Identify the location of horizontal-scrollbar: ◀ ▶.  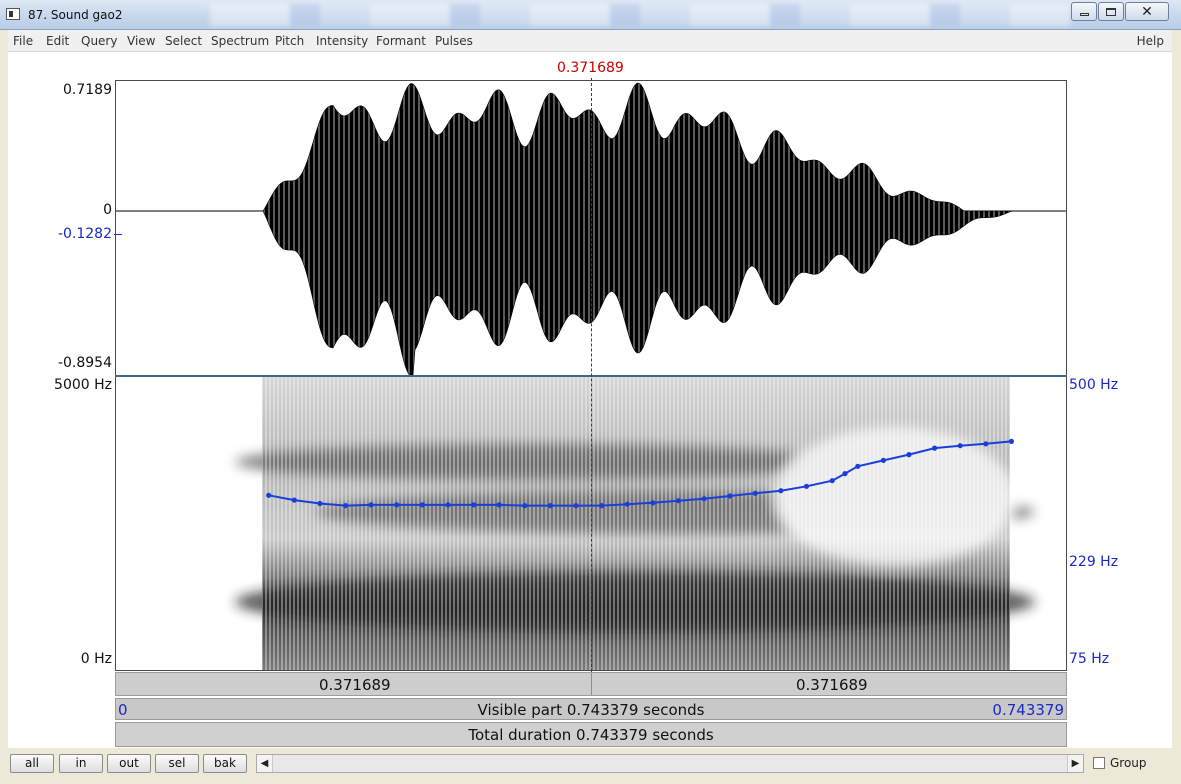
(670, 763).